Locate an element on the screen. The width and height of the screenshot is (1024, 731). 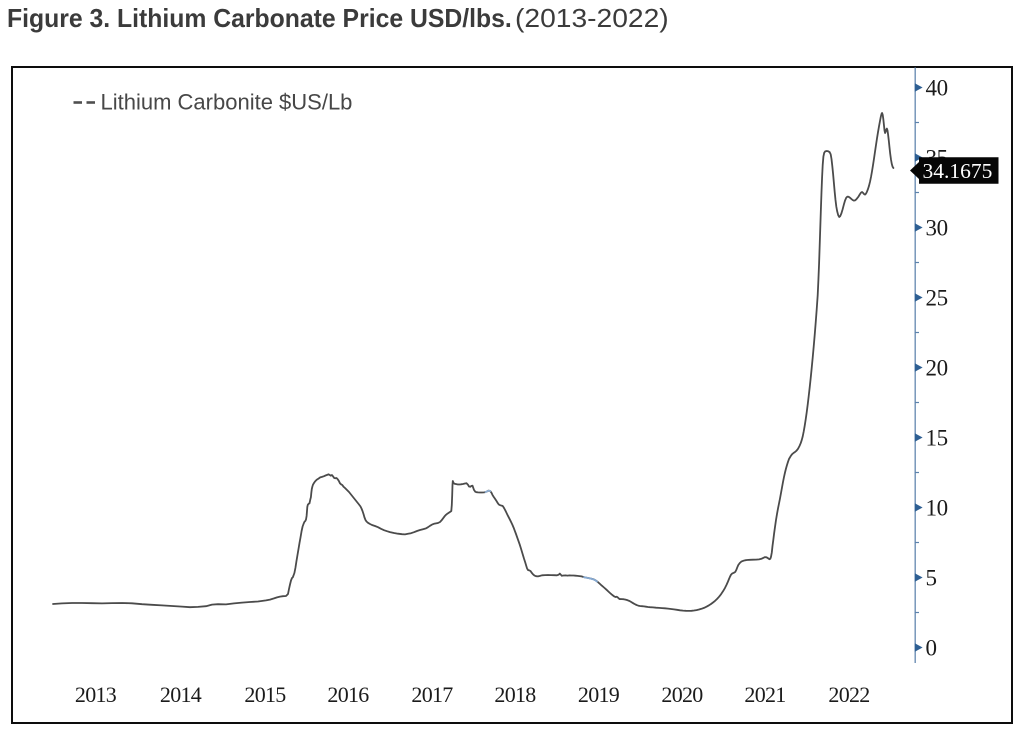
svg-text: 34.1675 is located at coordinates (958, 171).